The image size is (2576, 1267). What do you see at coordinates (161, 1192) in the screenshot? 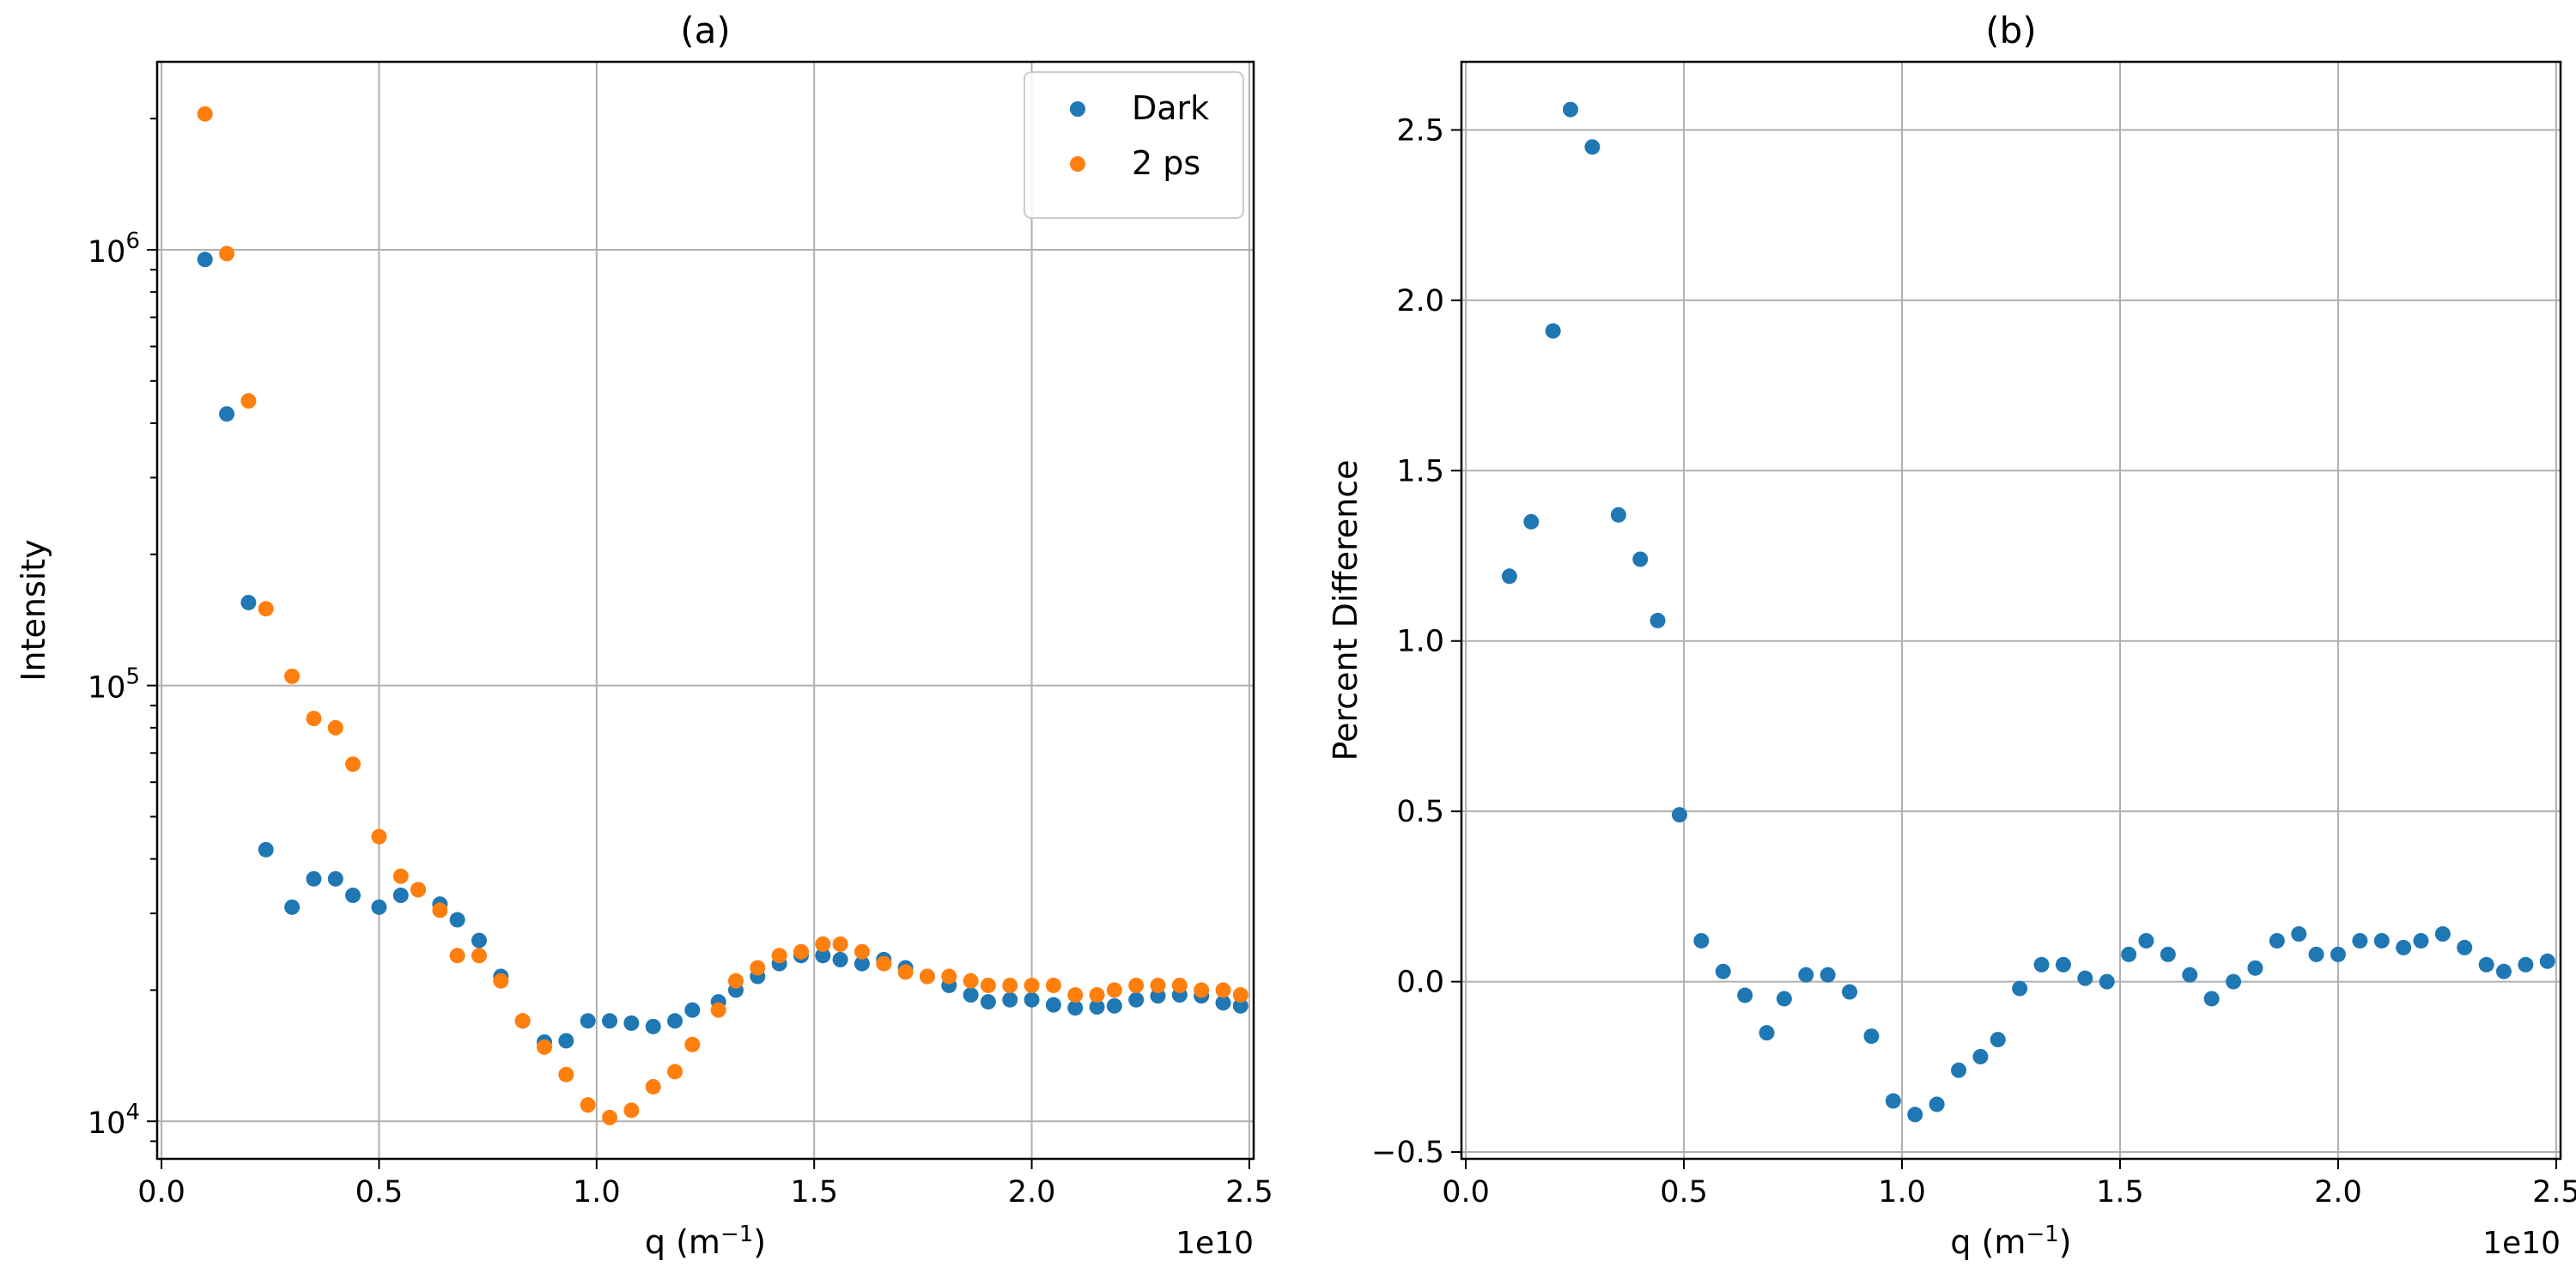
I see `x-tick-label: 0.0` at bounding box center [161, 1192].